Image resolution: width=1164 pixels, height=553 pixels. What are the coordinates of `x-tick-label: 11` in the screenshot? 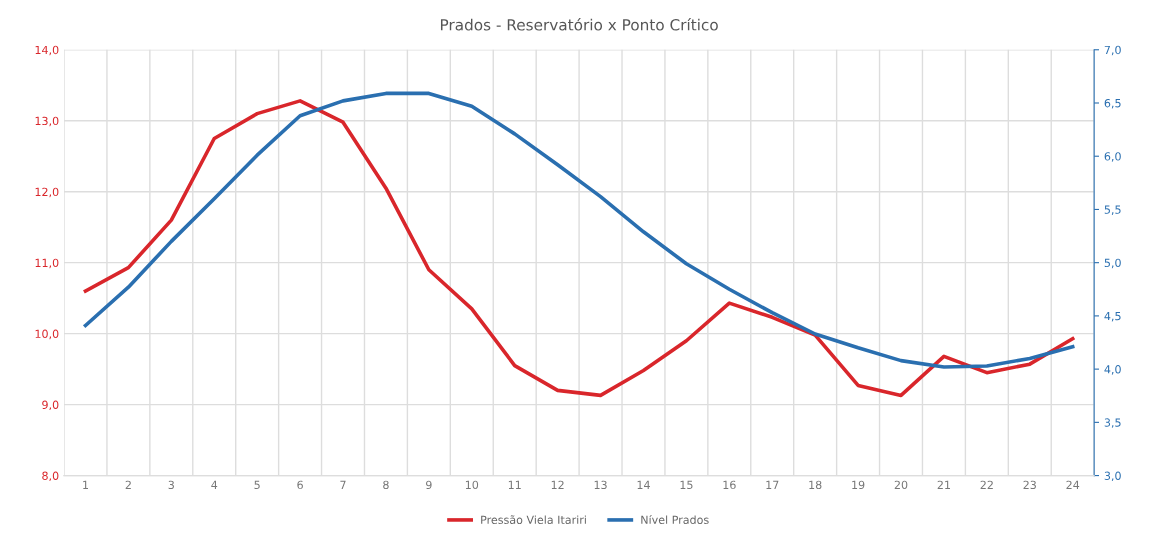 It's located at (514, 484).